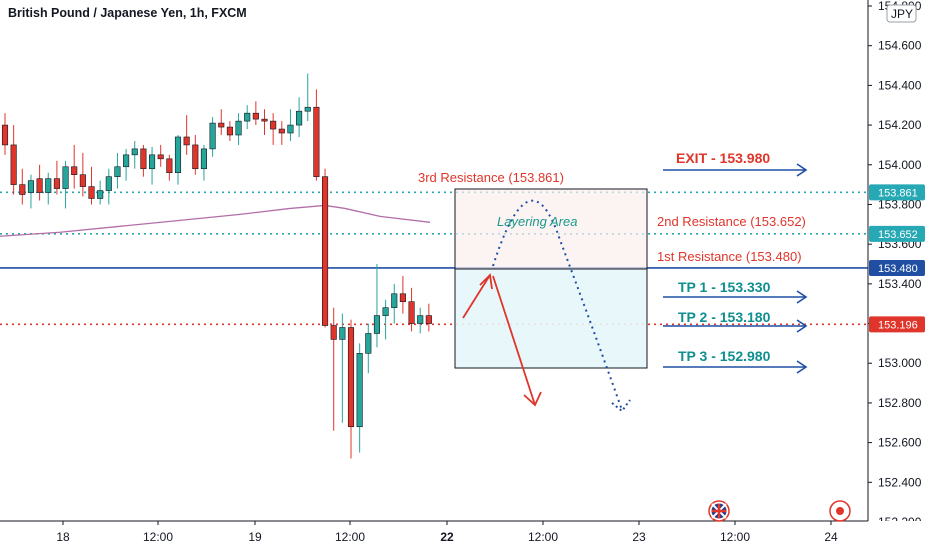 The height and width of the screenshot is (550, 932). I want to click on price-tick-12: 152.400, so click(900, 482).